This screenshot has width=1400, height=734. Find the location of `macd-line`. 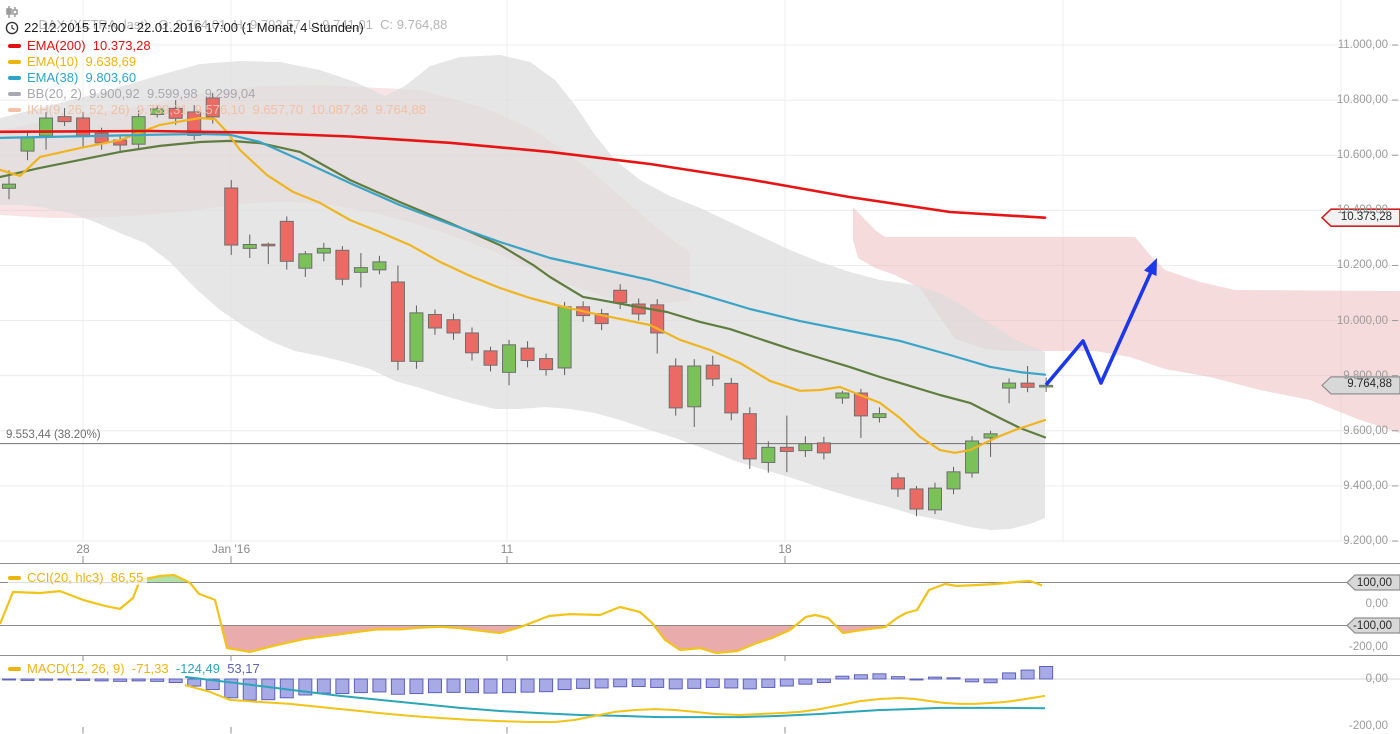

macd-line is located at coordinates (615, 703).